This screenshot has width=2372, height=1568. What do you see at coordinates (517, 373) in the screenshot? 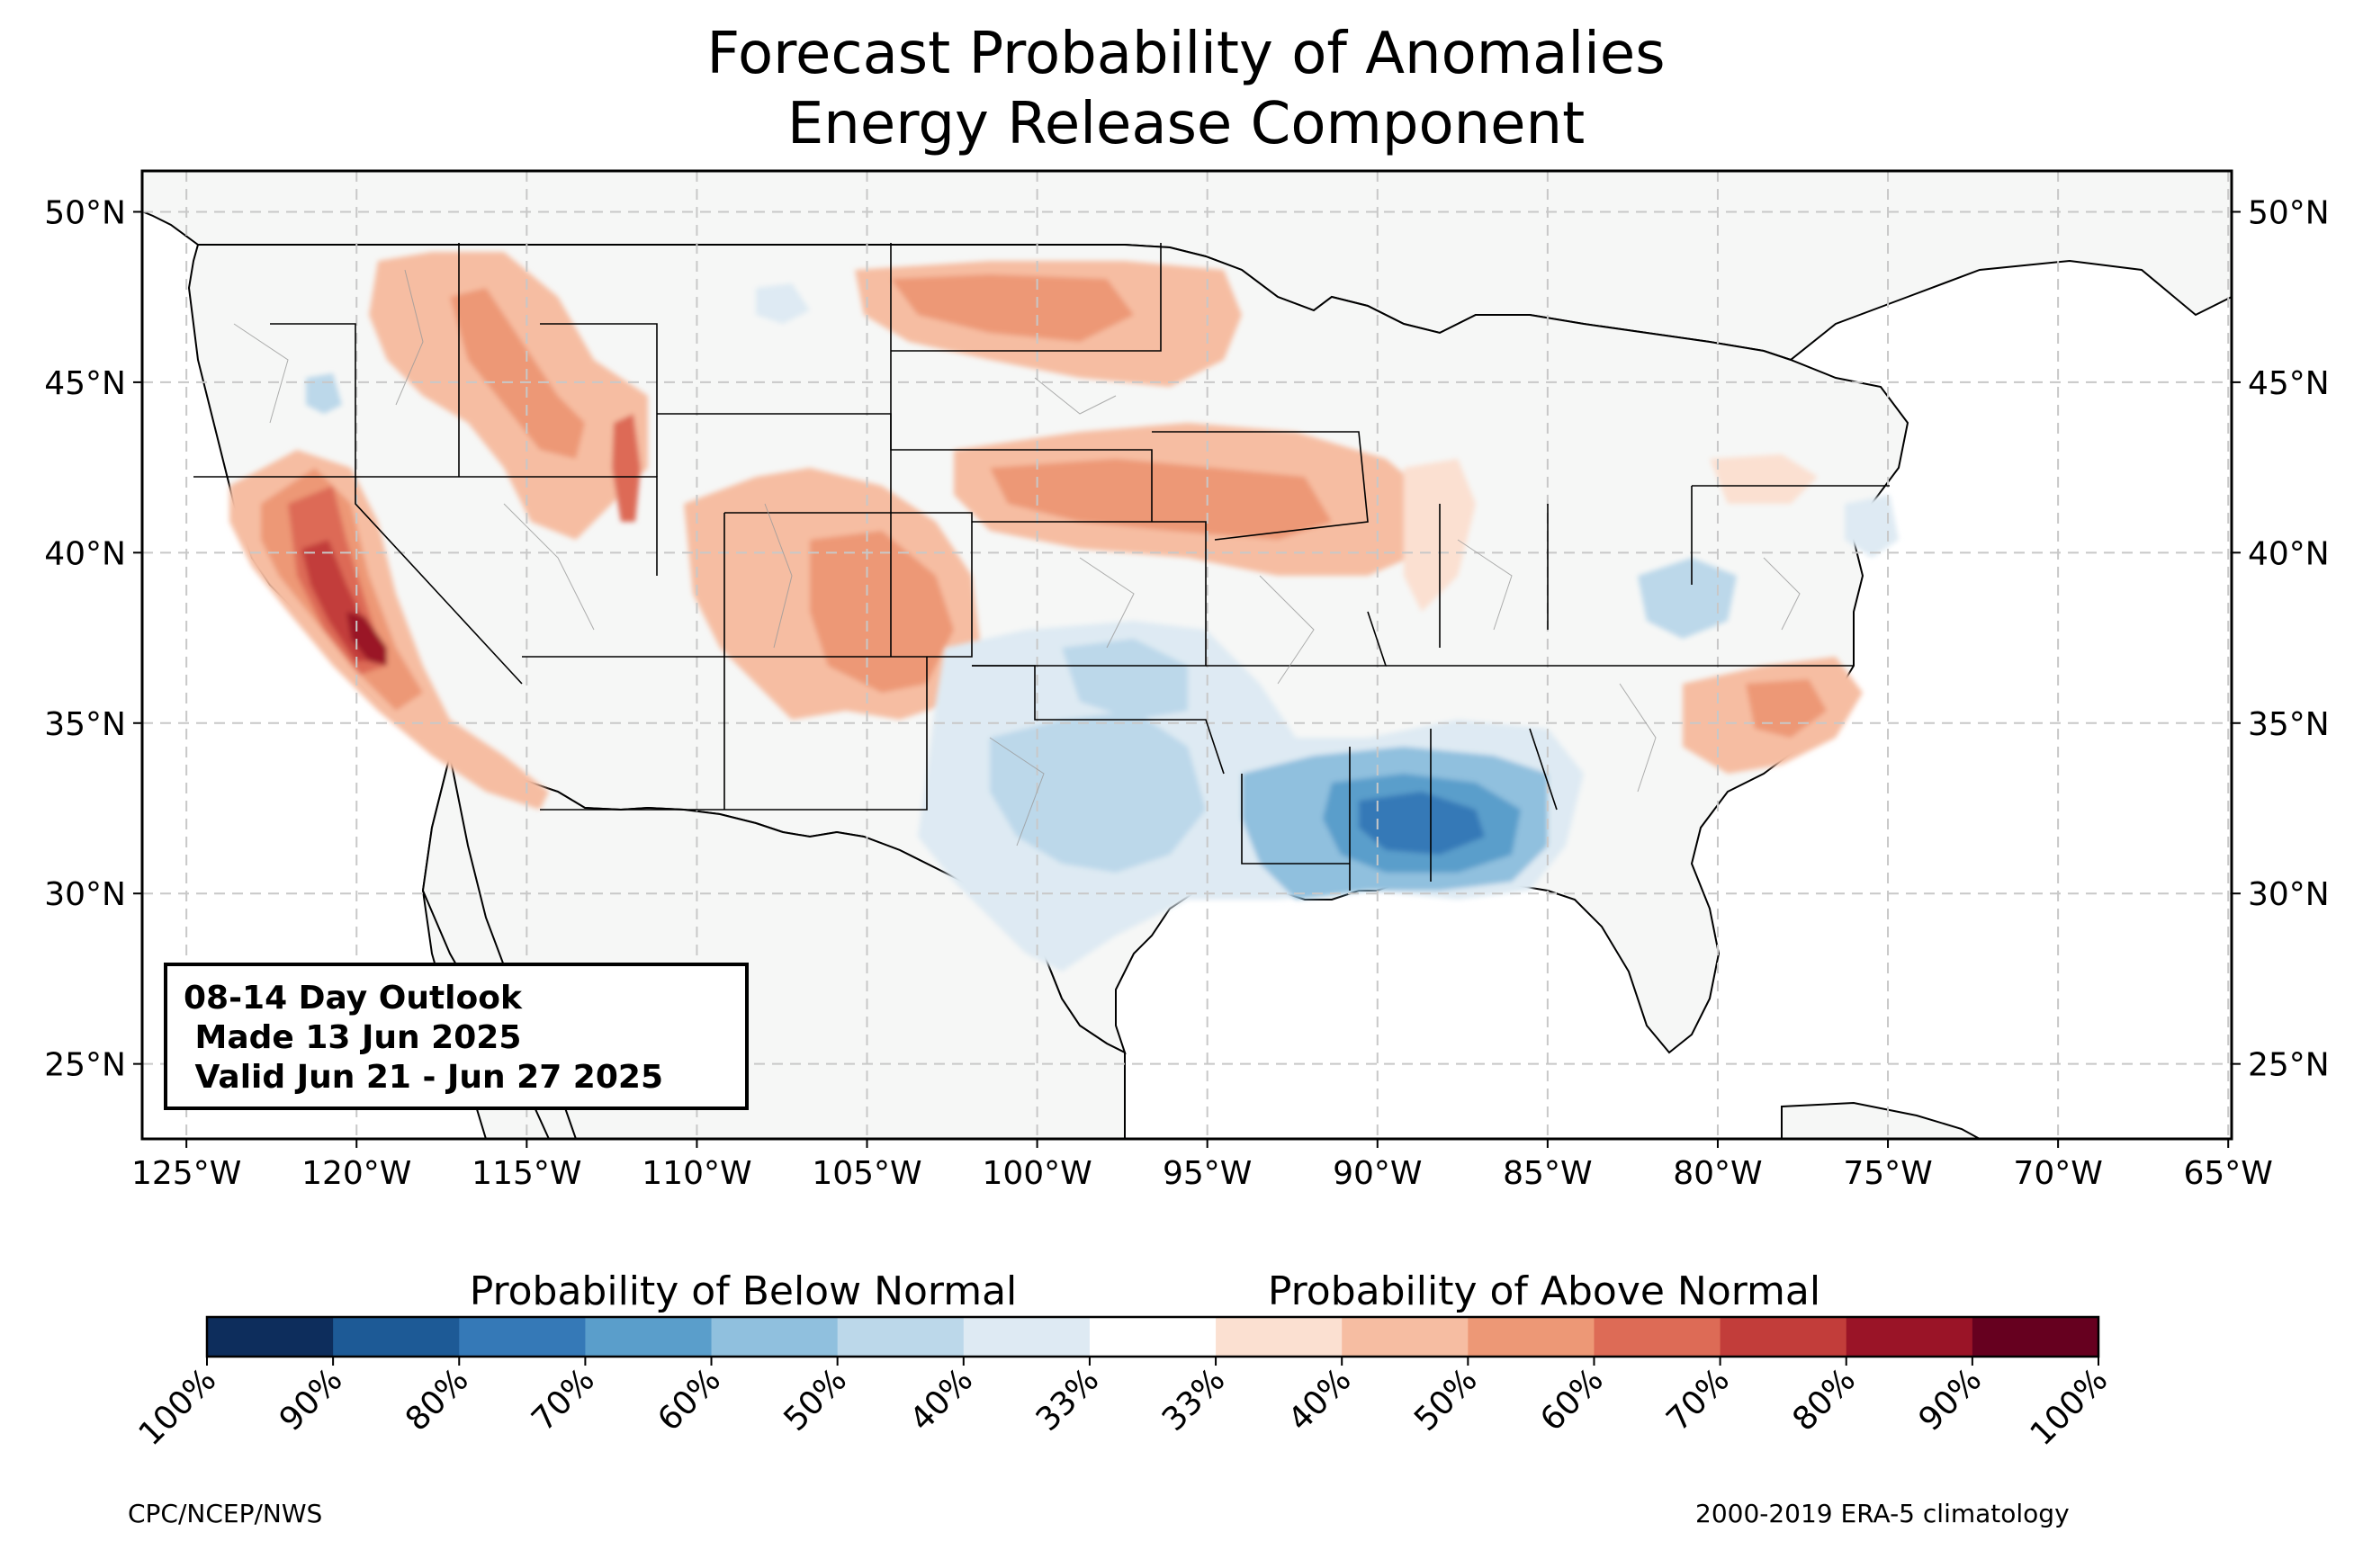
I see `anomaly-idaho-core` at bounding box center [517, 373].